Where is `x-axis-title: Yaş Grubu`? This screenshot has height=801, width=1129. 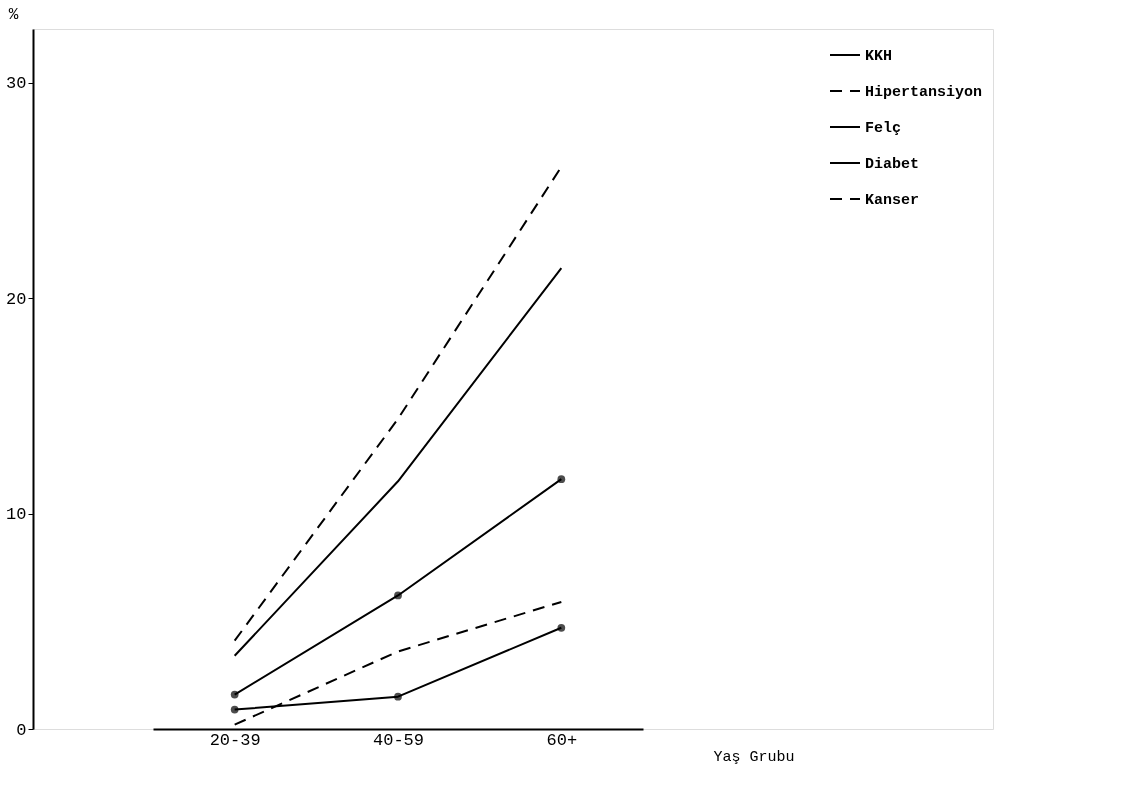 x-axis-title: Yaş Grubu is located at coordinates (754, 757).